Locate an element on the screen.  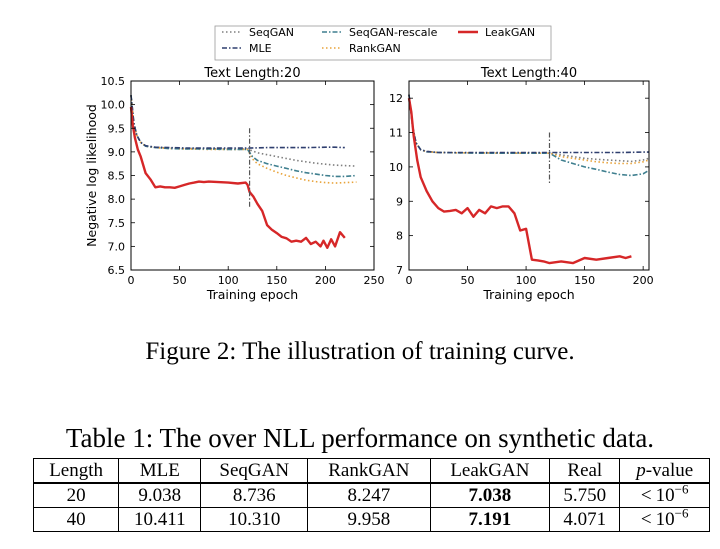
y-tick-label: 12 is located at coordinates (396, 98).